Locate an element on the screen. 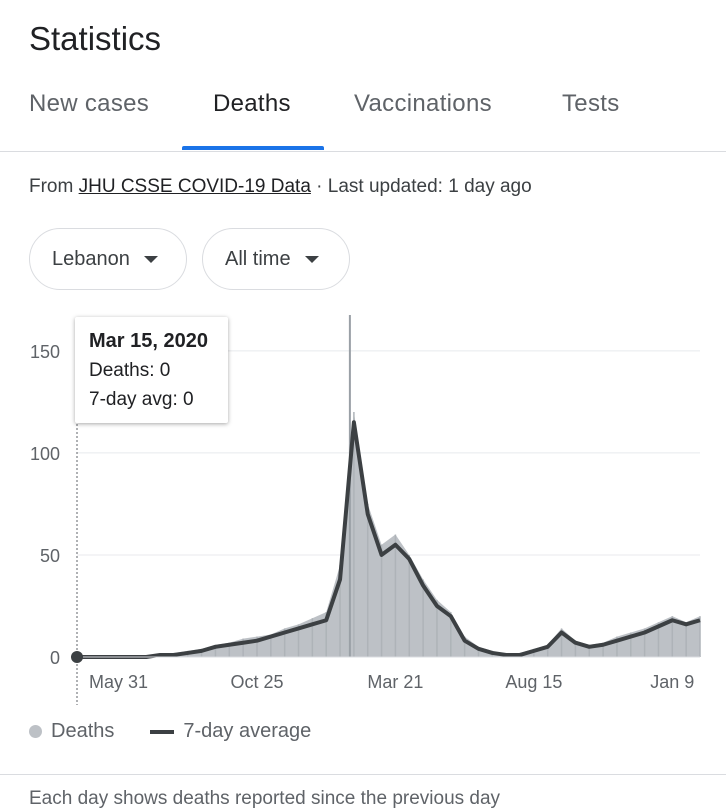  tooltip-avg: 7-day avg: 0 is located at coordinates (141, 399).